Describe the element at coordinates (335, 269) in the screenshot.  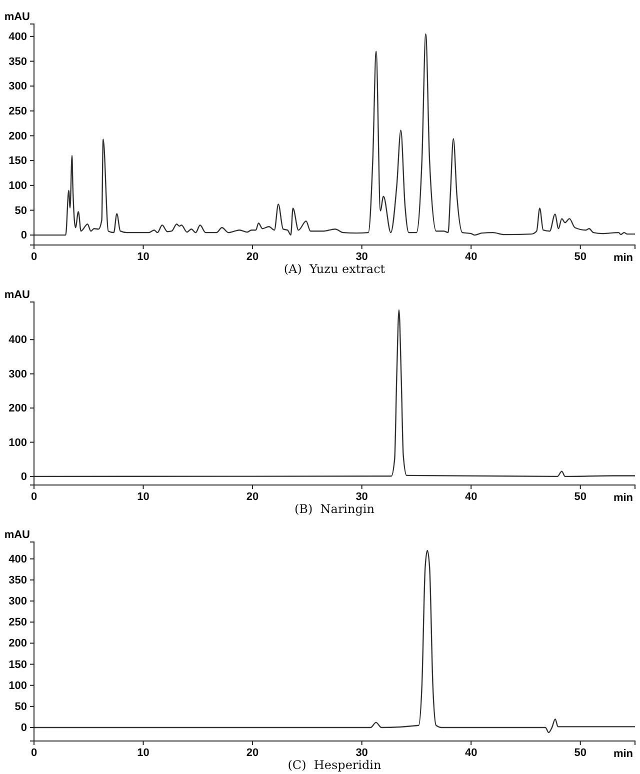
I see `text: (A) Yuzu extract` at that location.